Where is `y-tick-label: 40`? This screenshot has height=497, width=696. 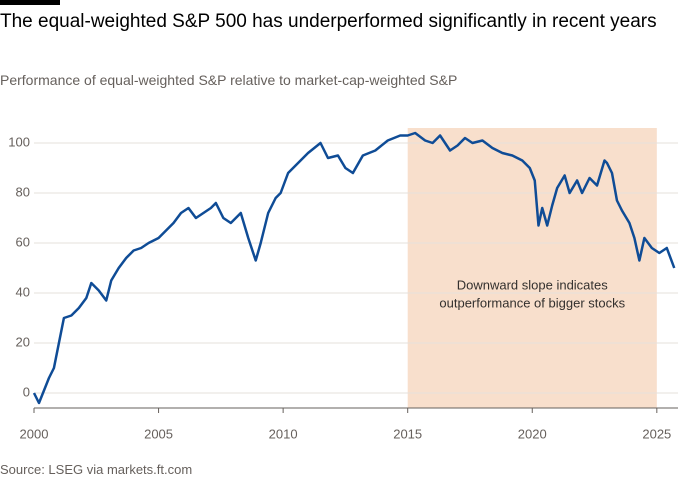 y-tick-label: 40 is located at coordinates (23, 291).